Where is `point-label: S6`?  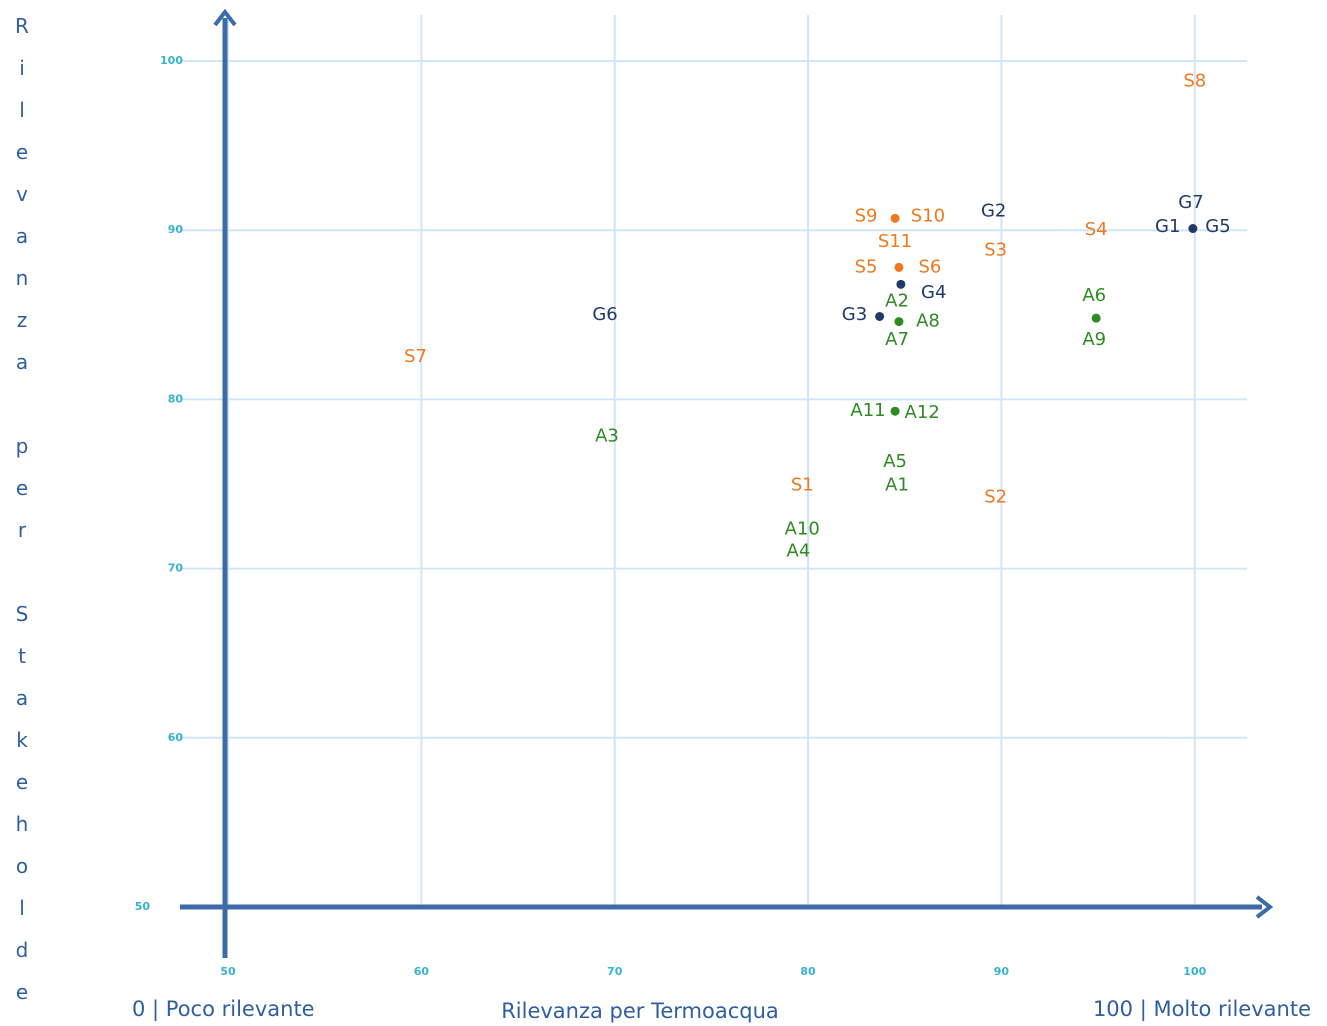
point-label: S6 is located at coordinates (929, 266).